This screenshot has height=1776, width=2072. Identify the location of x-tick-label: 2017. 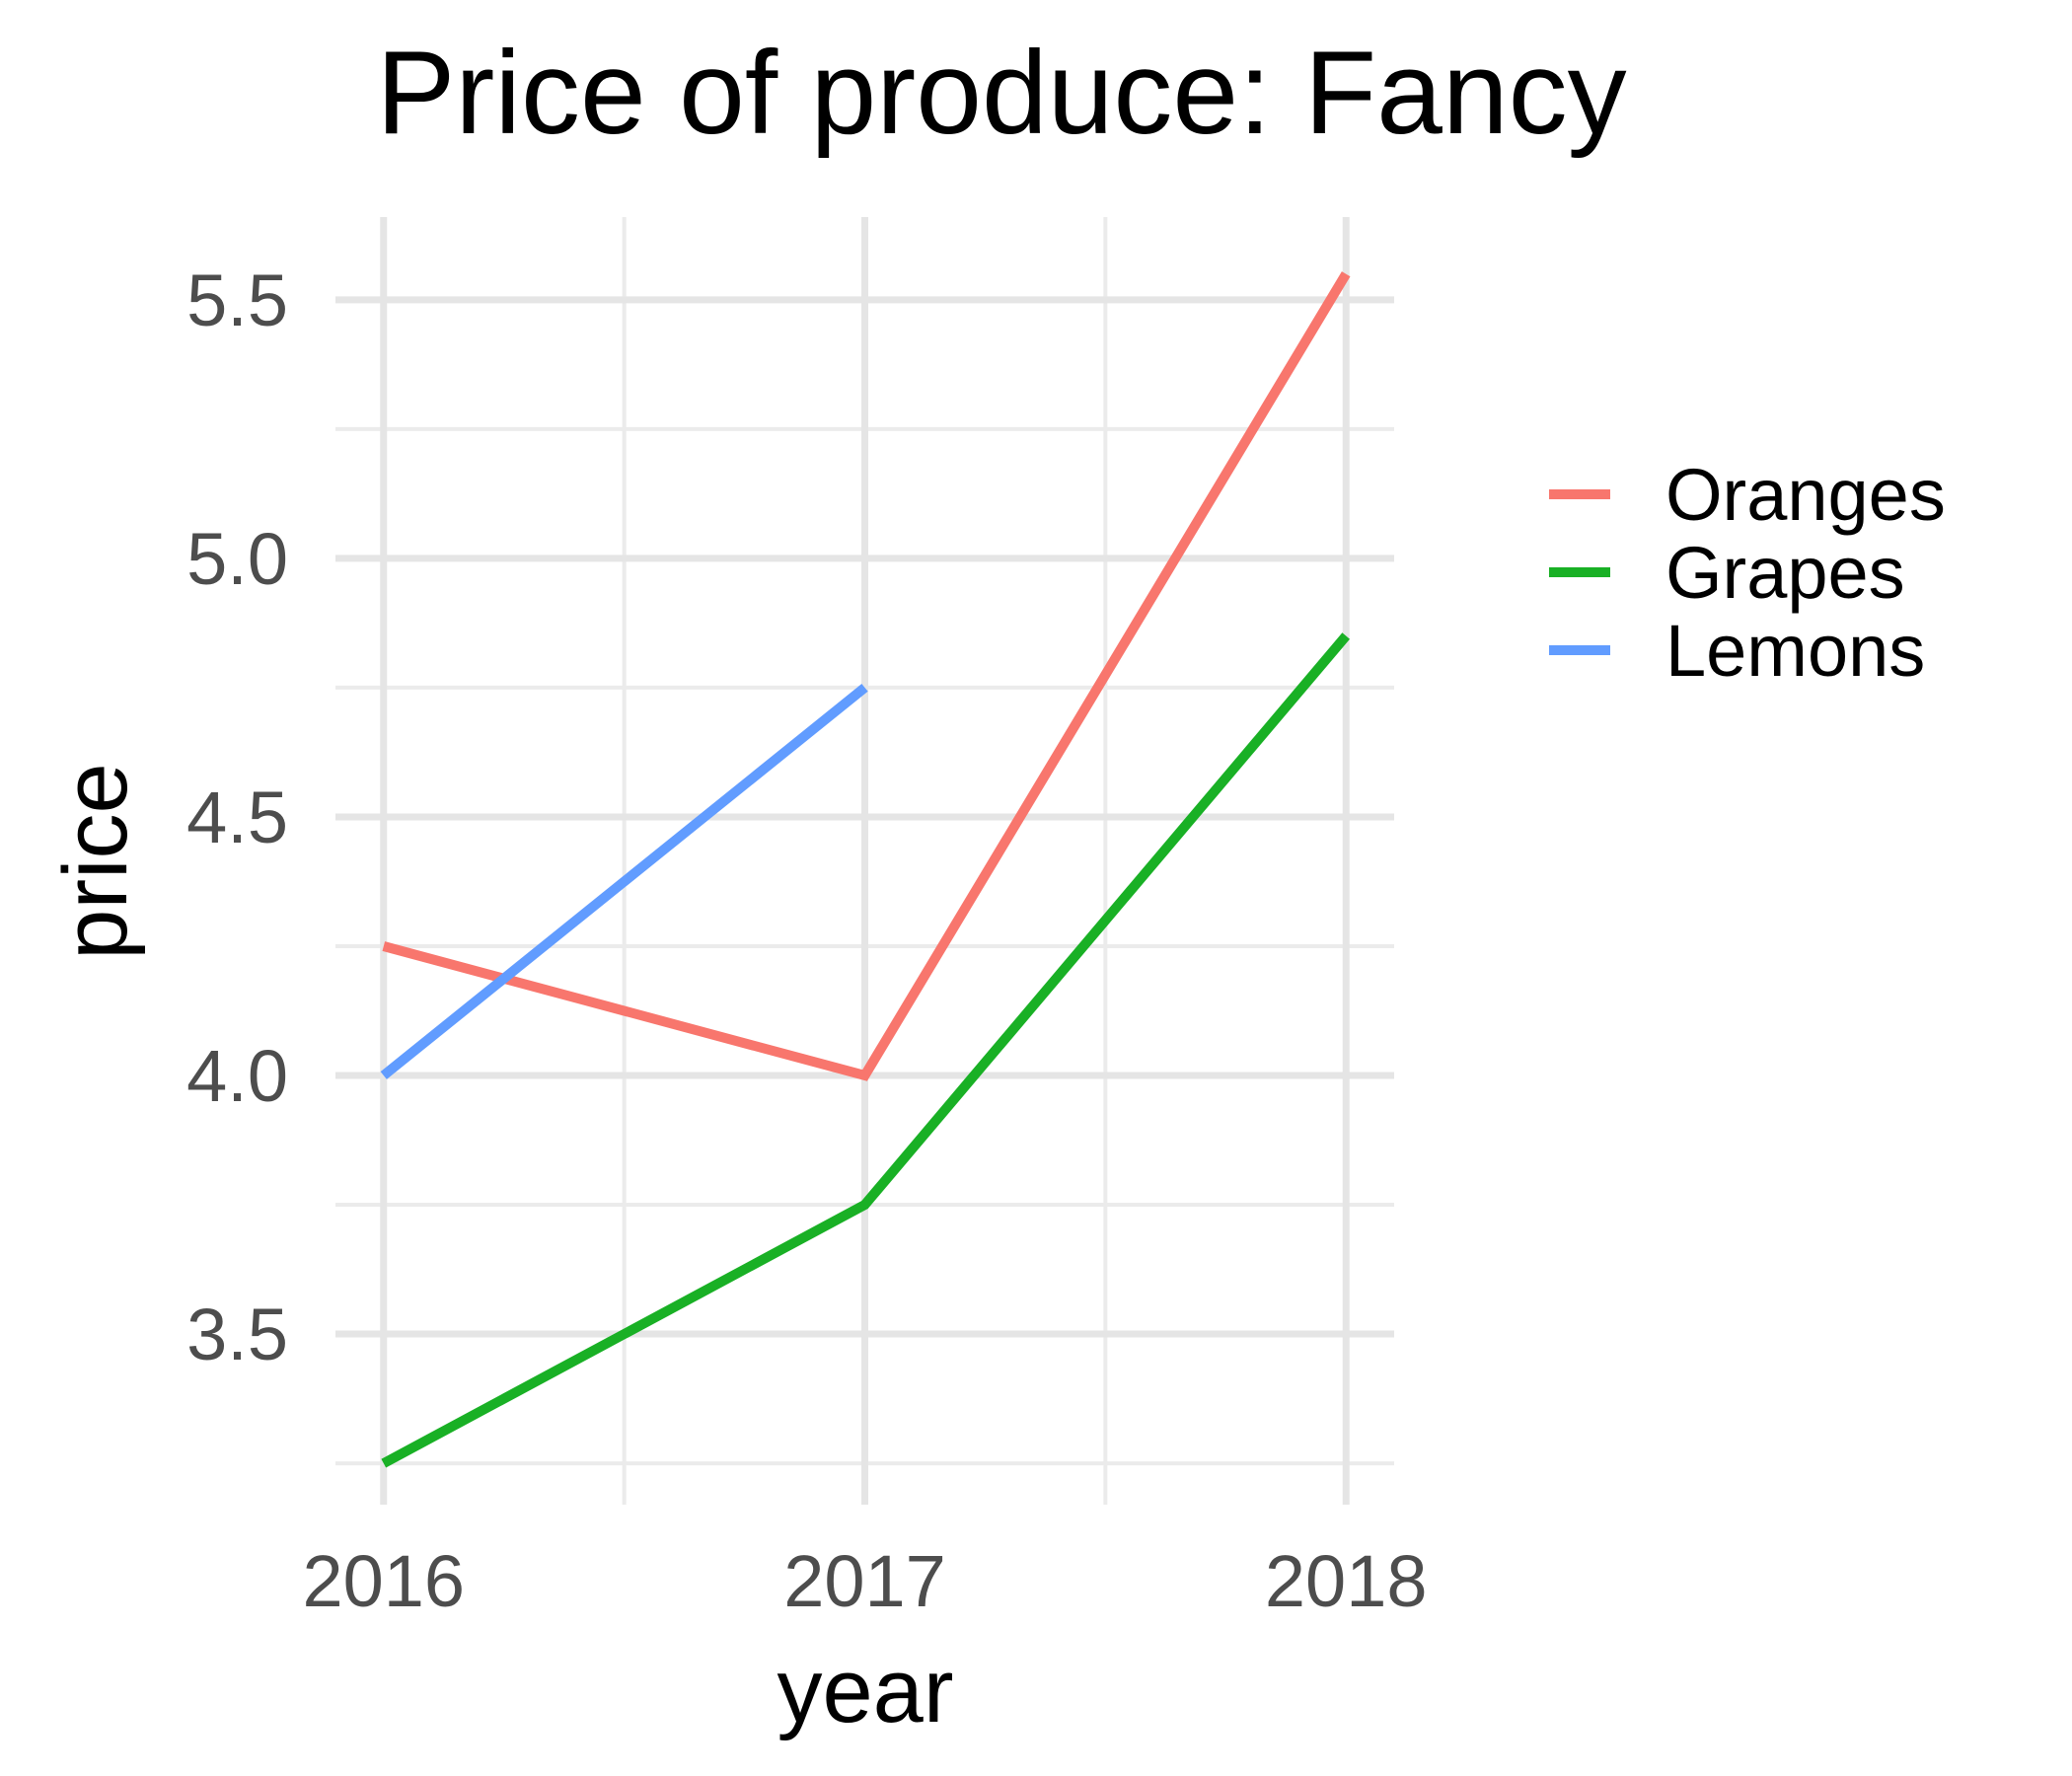
(865, 1581).